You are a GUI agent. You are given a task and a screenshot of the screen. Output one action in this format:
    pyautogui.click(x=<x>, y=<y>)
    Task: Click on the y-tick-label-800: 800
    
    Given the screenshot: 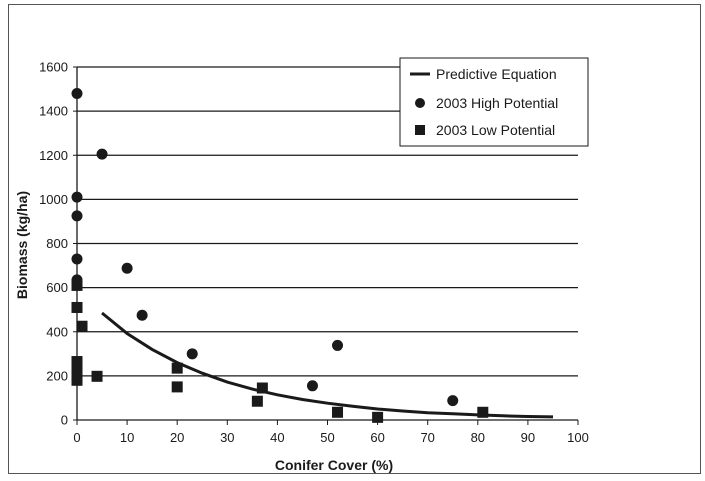 What is the action you would take?
    pyautogui.click(x=57, y=243)
    